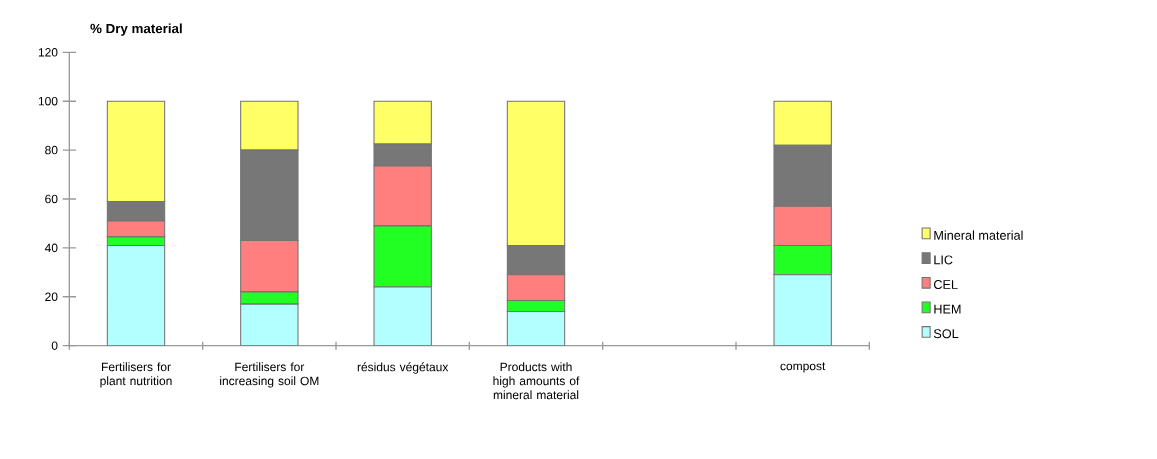 This screenshot has height=459, width=1157. I want to click on x-tick-label: Fertilisers for increasing soil OM, so click(269, 375).